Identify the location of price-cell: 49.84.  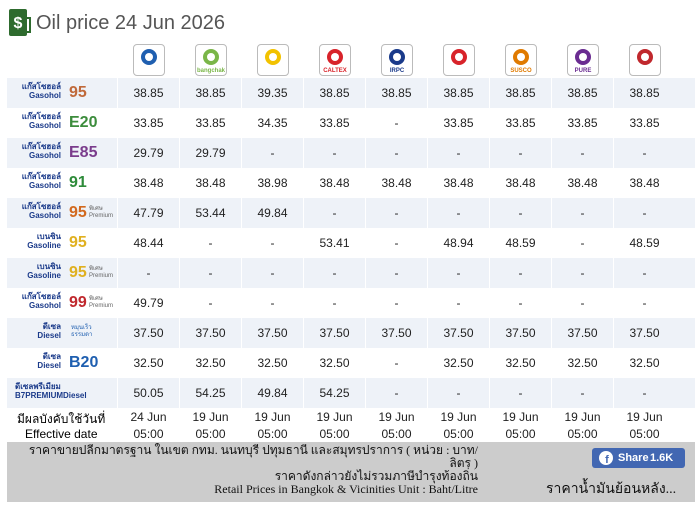
(272, 213).